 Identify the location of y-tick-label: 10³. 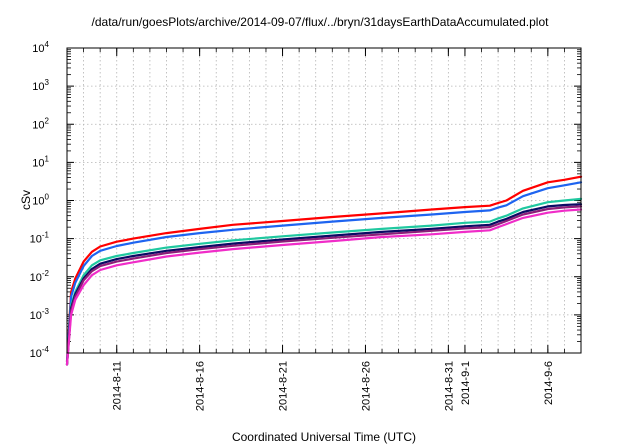
(40, 85).